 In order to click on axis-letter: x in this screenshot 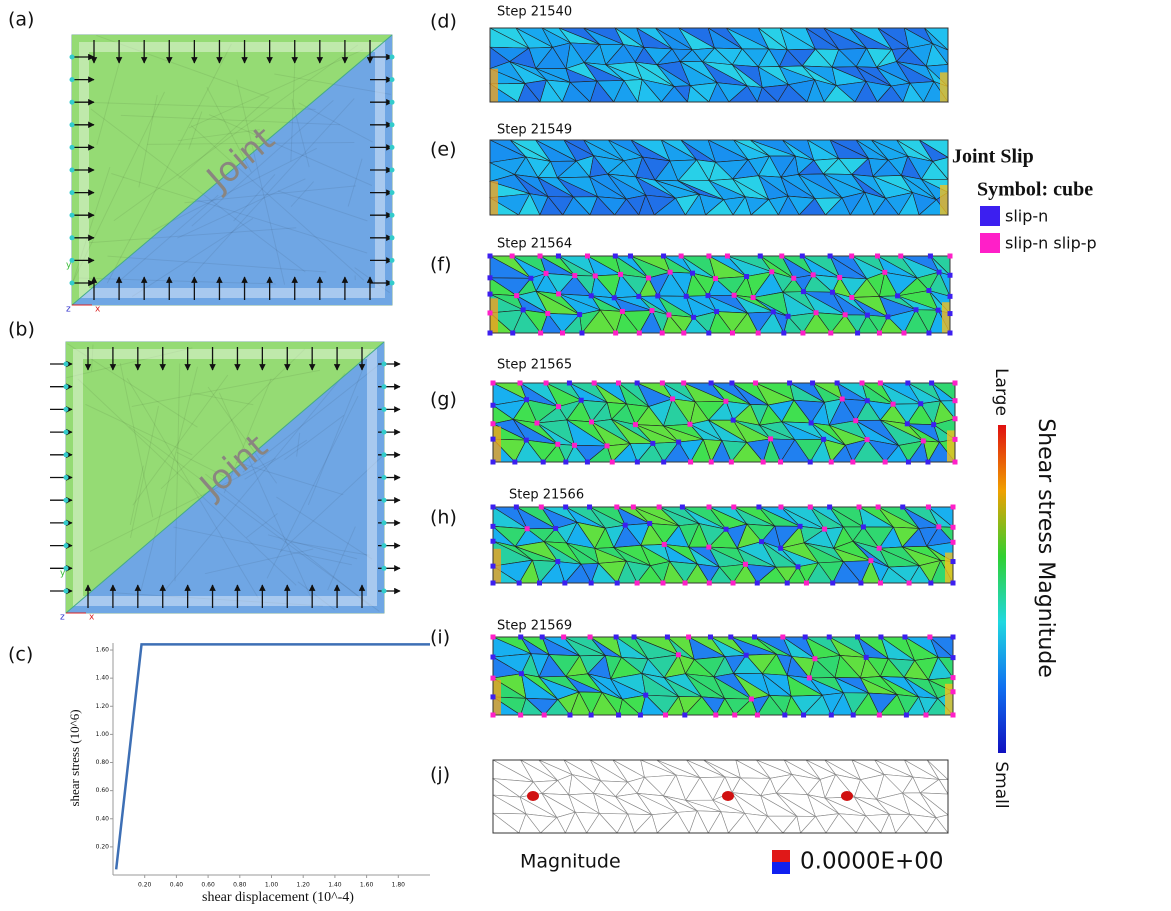, I will do `click(92, 618)`.